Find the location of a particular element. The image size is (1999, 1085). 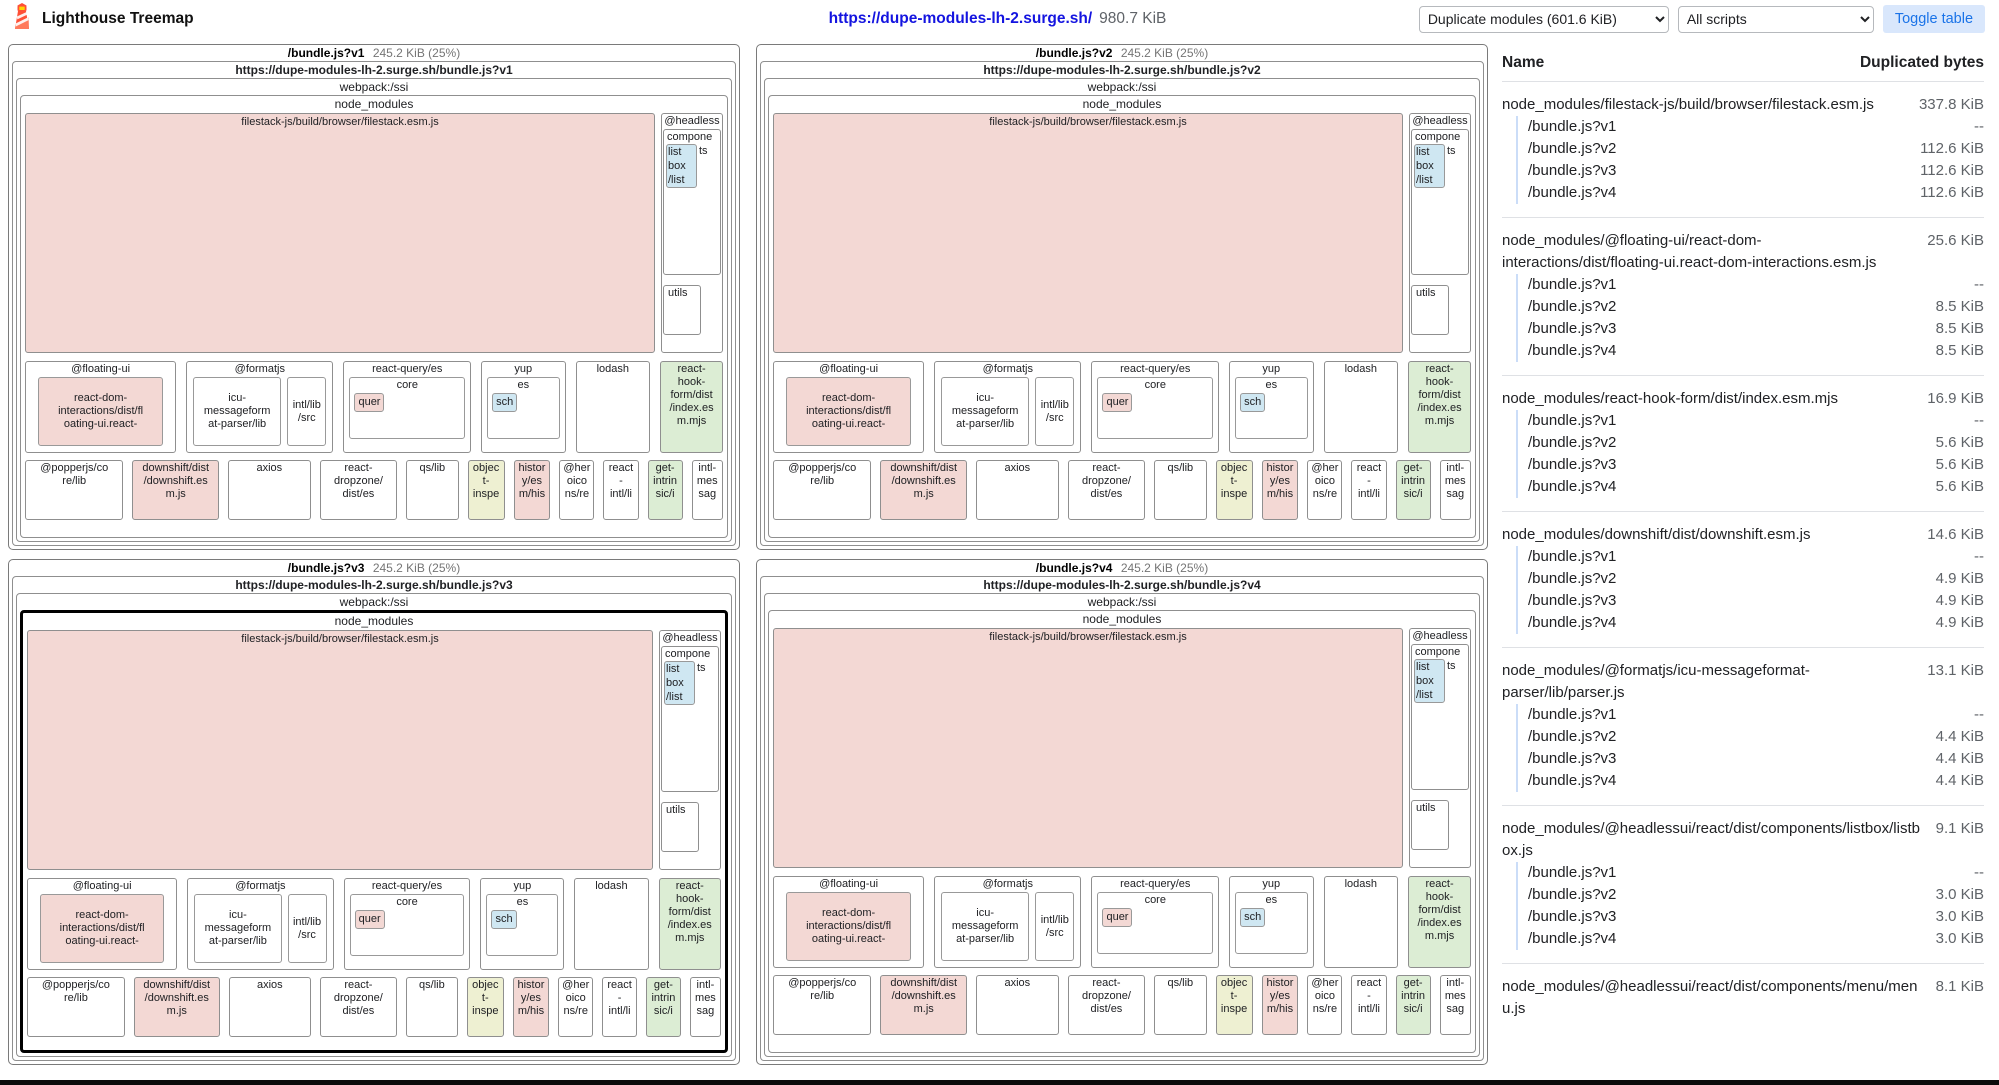

toggle-table-button: Toggle table is located at coordinates (1934, 19).